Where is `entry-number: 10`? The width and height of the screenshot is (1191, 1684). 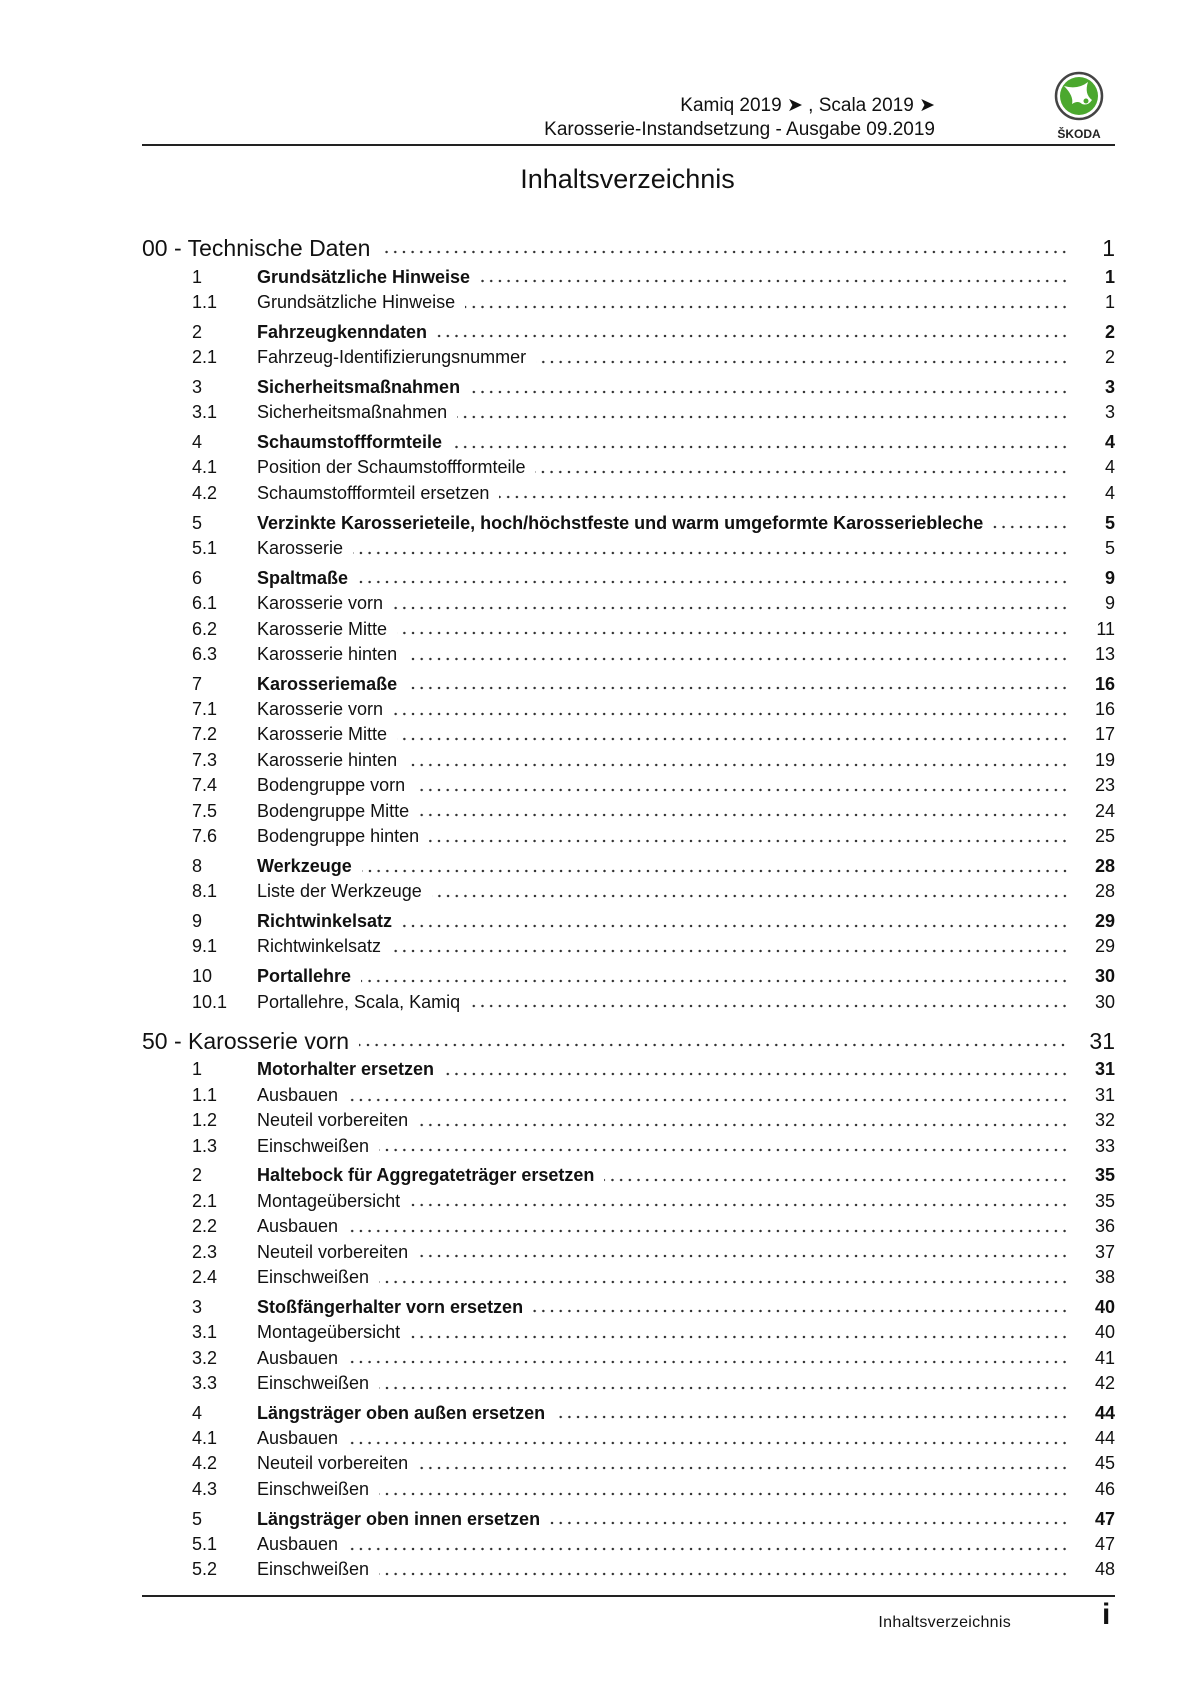
entry-number: 10 is located at coordinates (202, 976).